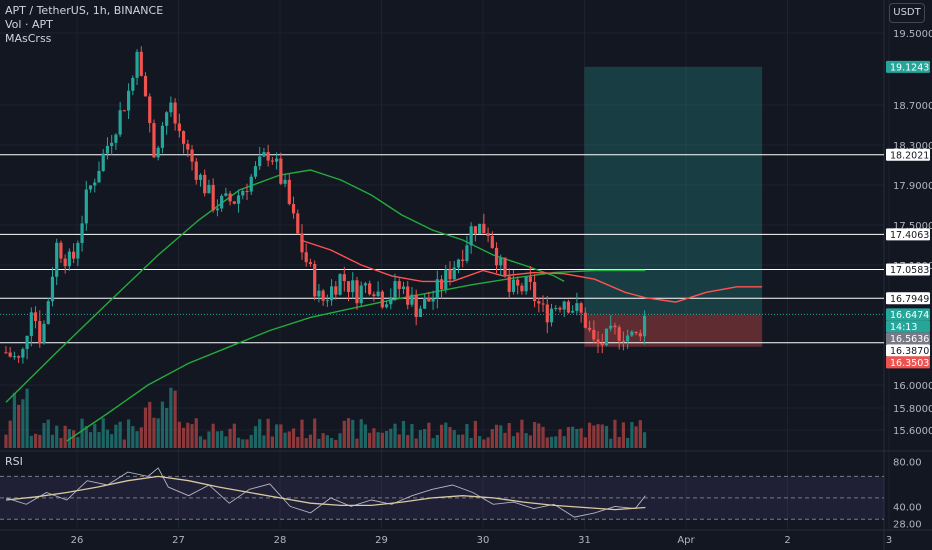 The width and height of the screenshot is (932, 550). I want to click on rsi-line, so click(325, 492).